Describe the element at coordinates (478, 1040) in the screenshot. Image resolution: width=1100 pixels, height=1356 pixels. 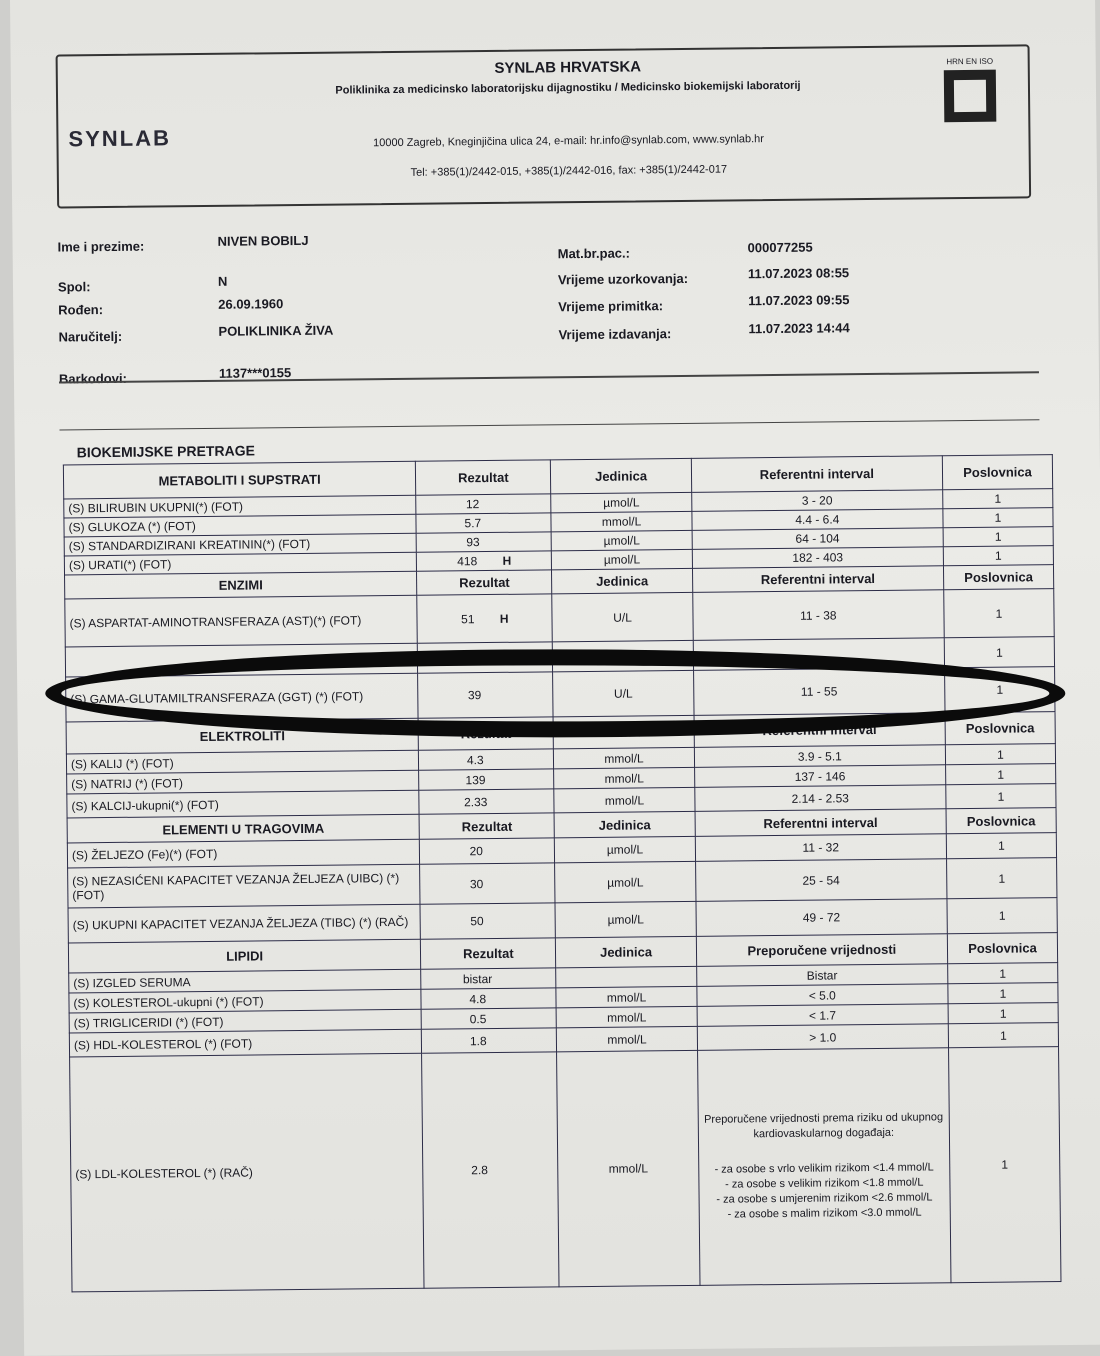
I see `result-number: 1.8` at that location.